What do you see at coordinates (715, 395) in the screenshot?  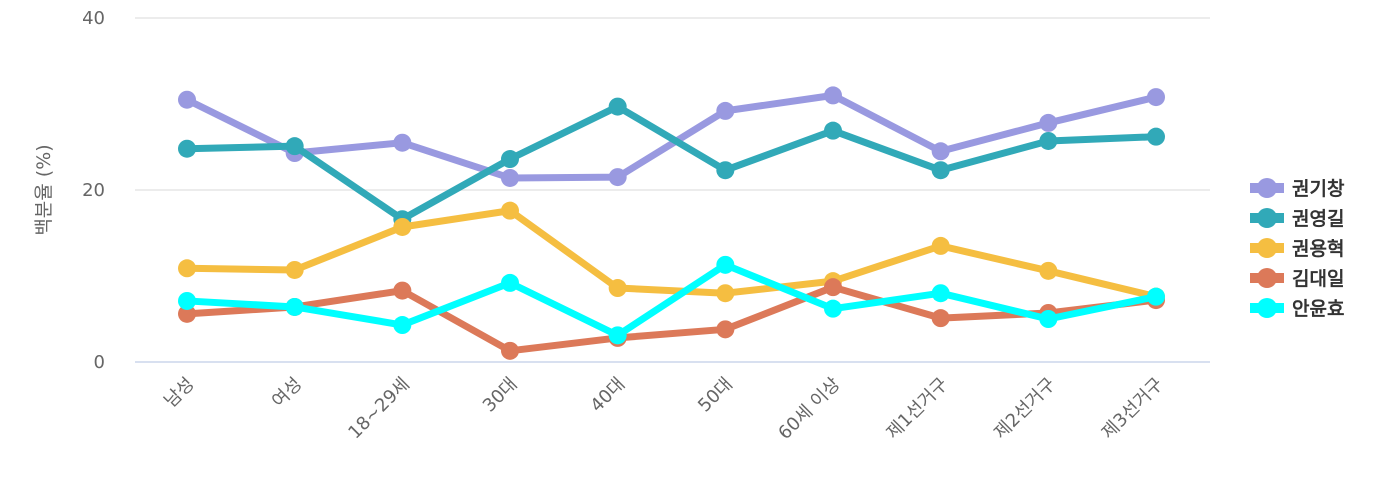 I see `x-tick-label: 50대` at bounding box center [715, 395].